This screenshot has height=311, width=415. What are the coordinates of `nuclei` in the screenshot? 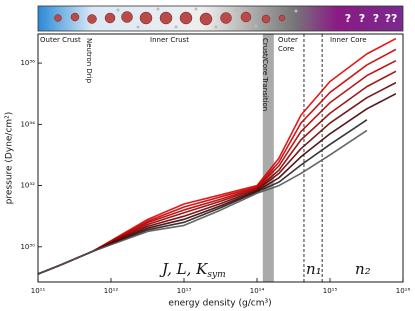 It's located at (170, 18).